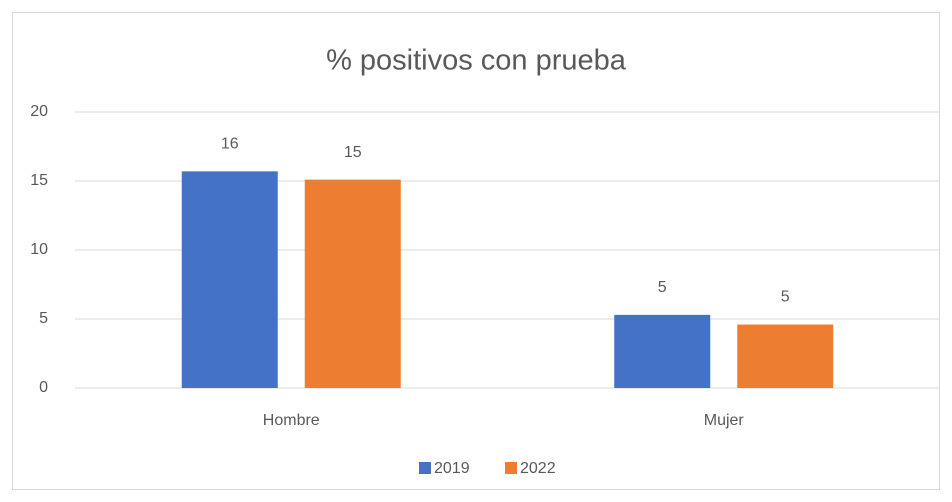  What do you see at coordinates (291, 420) in the screenshot?
I see `x-tick-label: Hombre` at bounding box center [291, 420].